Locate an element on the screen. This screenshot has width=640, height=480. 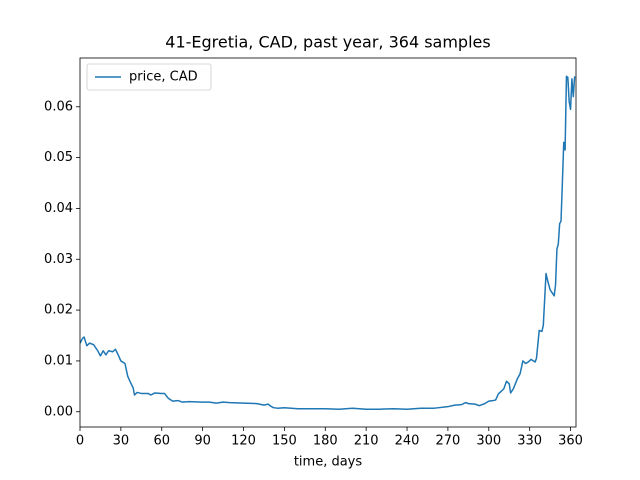
x-tick-label: 360 is located at coordinates (570, 441).